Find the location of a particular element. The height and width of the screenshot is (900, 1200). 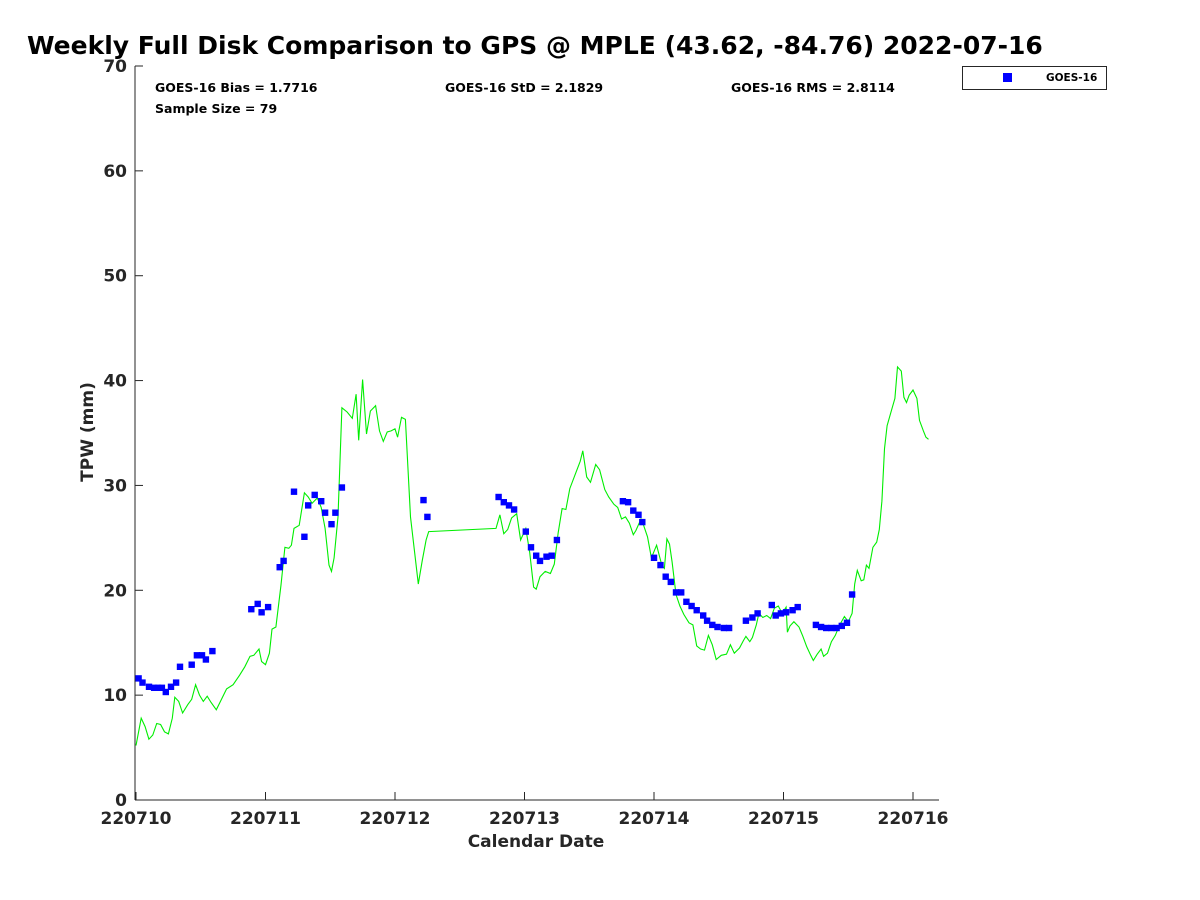

y-axis-ticks: 0 10 20 30 40 50 60 70 is located at coordinates (123, 434).